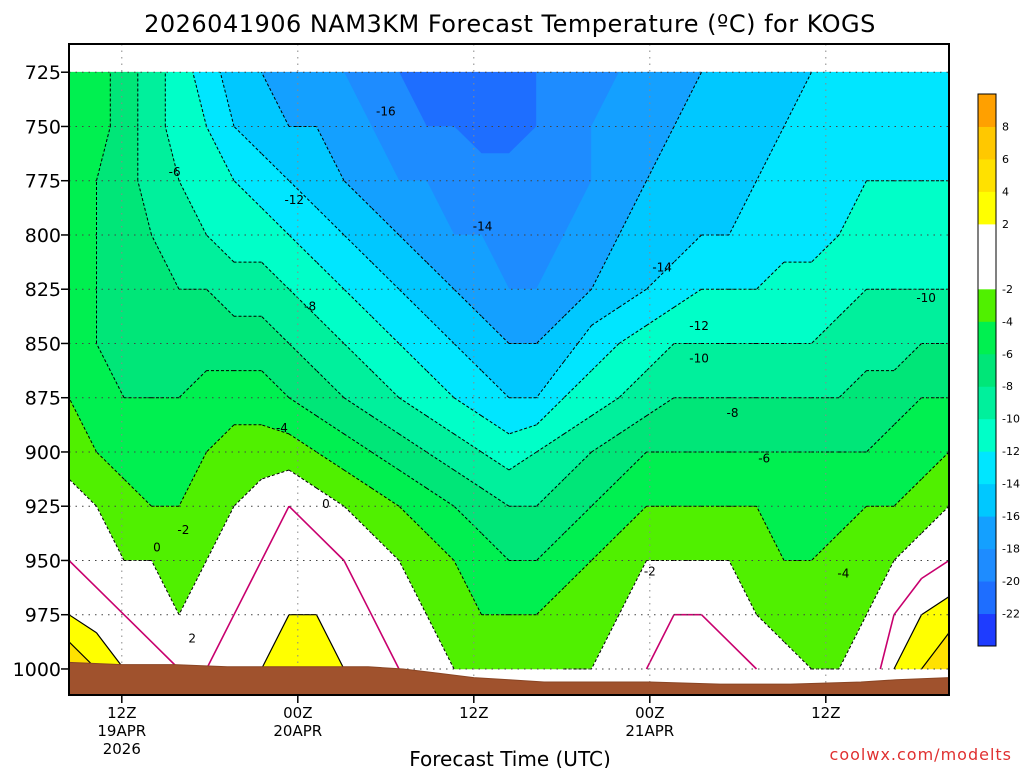  I want to click on colorbar-label: -6, so click(1007, 354).